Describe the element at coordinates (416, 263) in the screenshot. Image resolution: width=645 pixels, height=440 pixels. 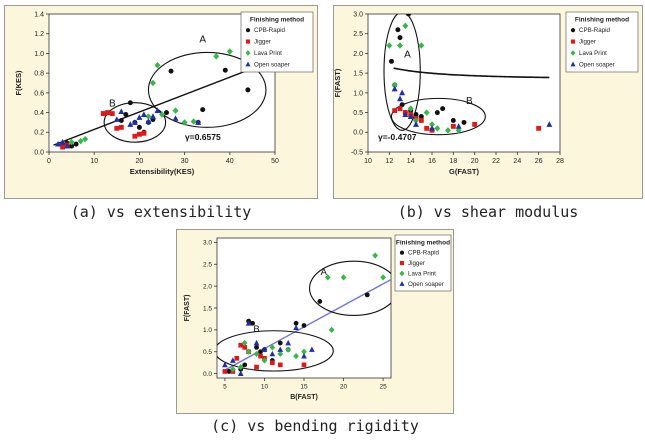
I see `legend-label: Jigger` at that location.